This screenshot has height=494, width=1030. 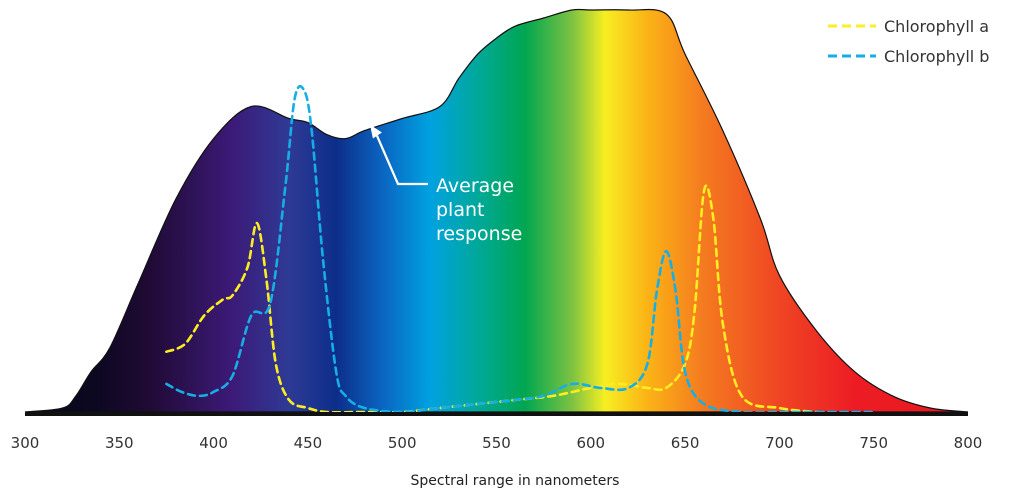 I want to click on annotation-text-line: Average, so click(x=475, y=186).